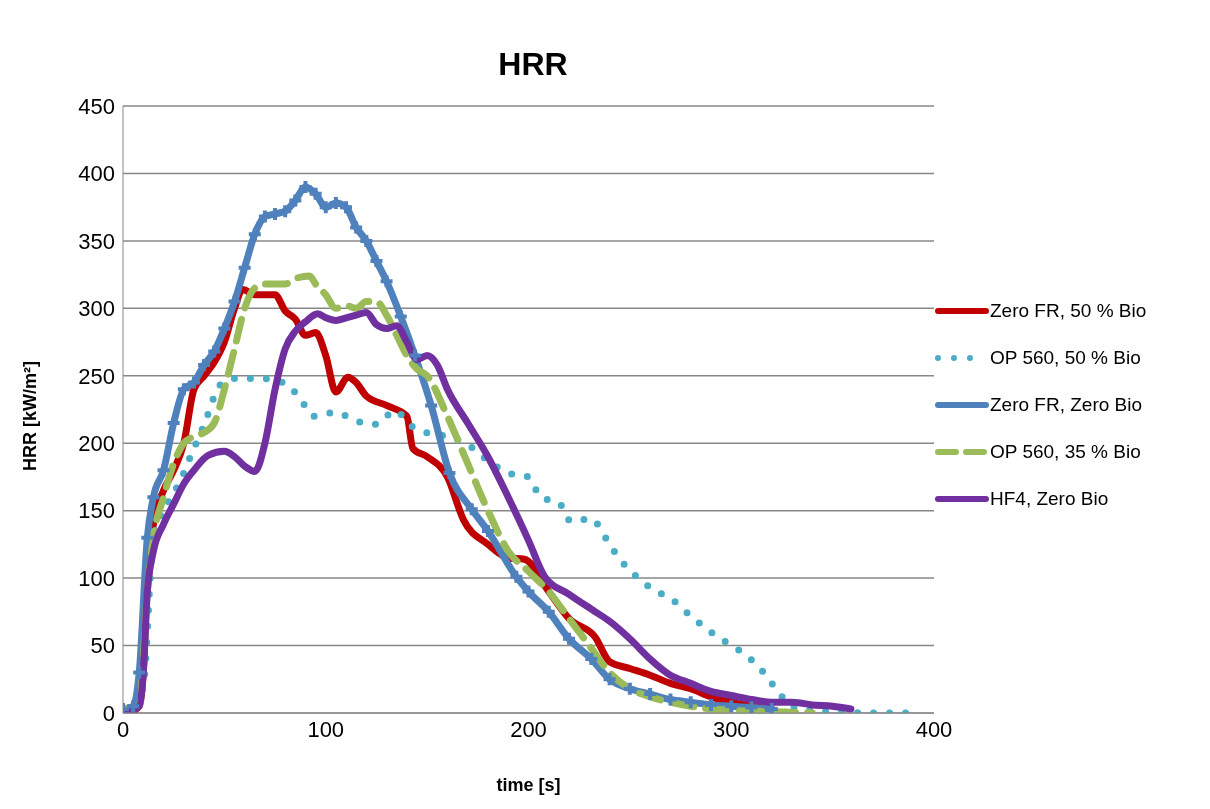 The image size is (1210, 809). What do you see at coordinates (96, 376) in the screenshot?
I see `y-tick-label: 250` at bounding box center [96, 376].